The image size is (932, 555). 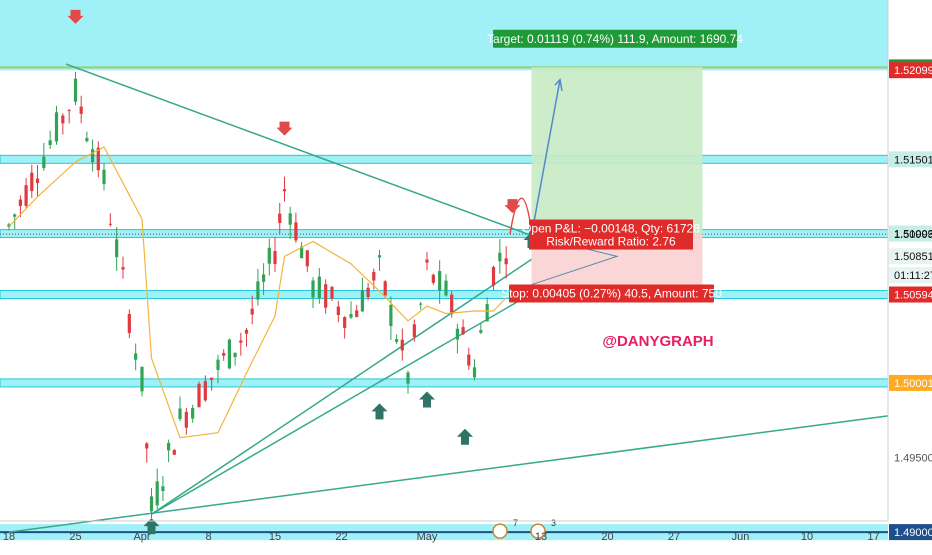 I want to click on projection-line, so click(x=545, y=157).